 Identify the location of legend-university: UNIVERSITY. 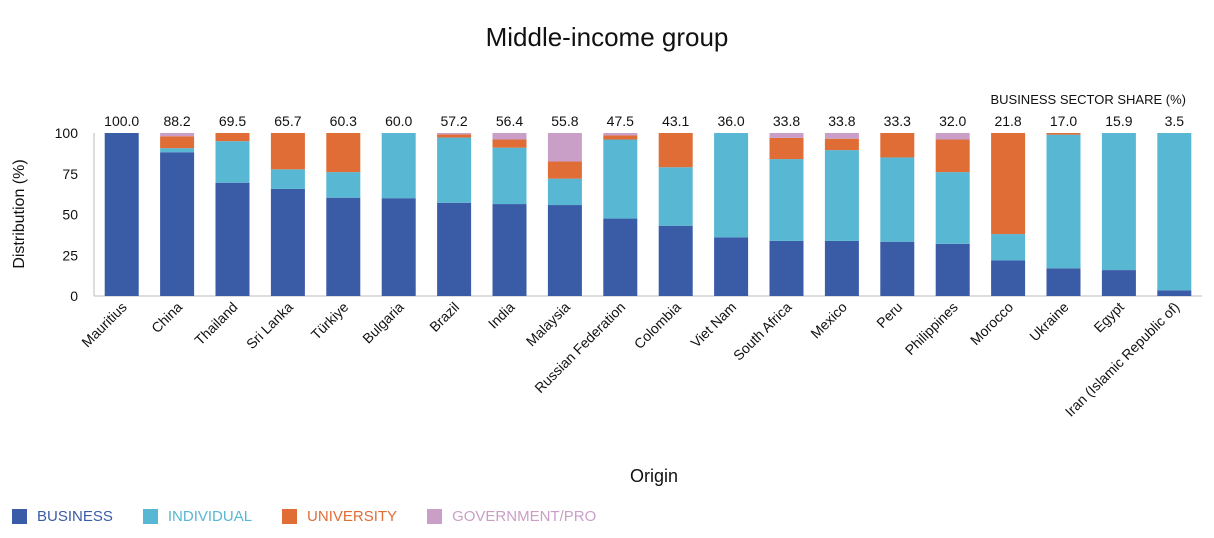
(339, 516).